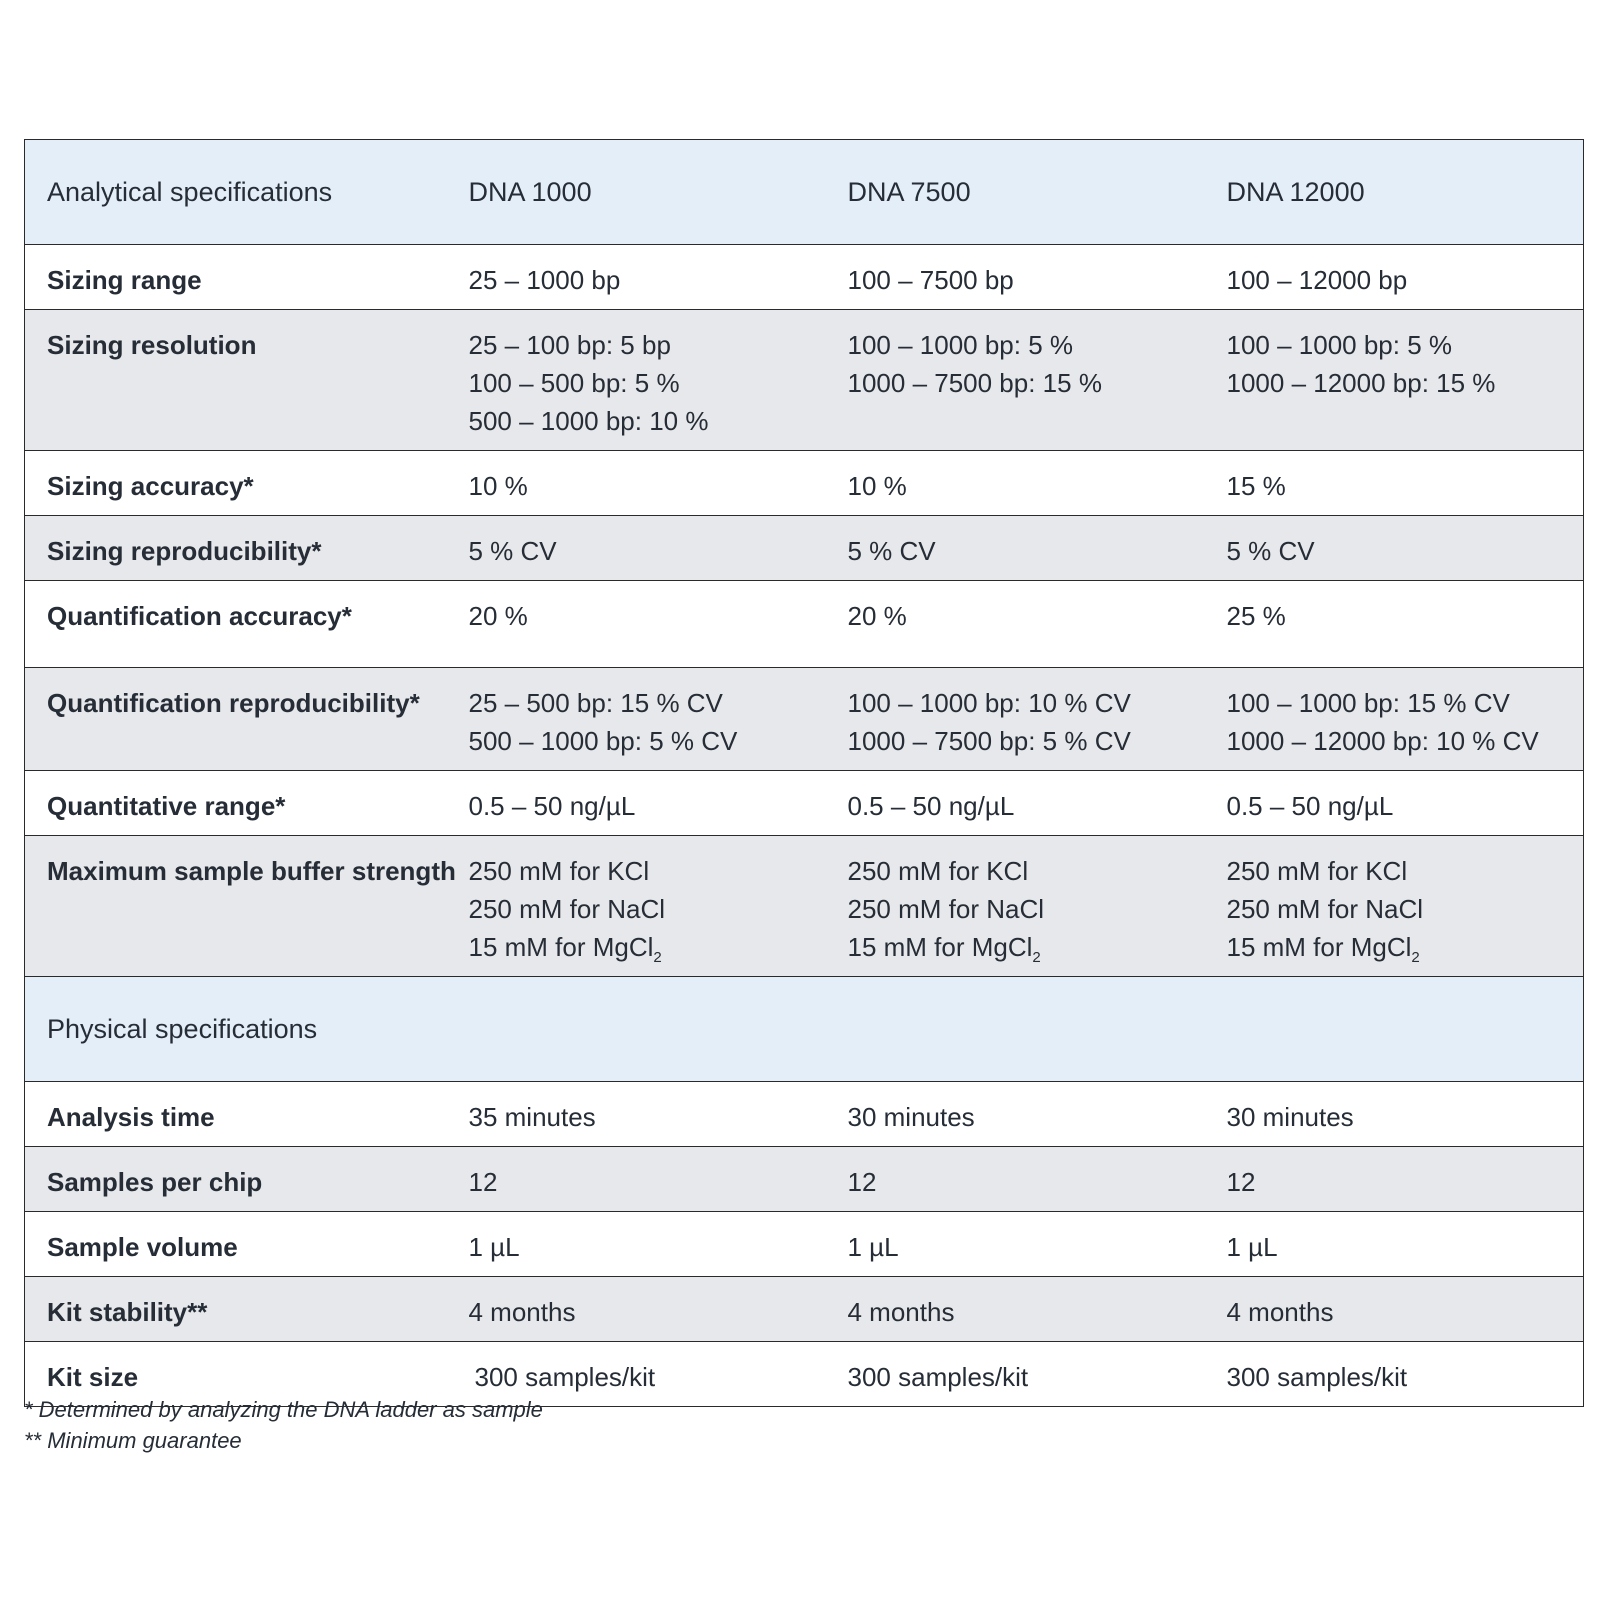  I want to click on row-label: Kit stability**, so click(235, 1309).